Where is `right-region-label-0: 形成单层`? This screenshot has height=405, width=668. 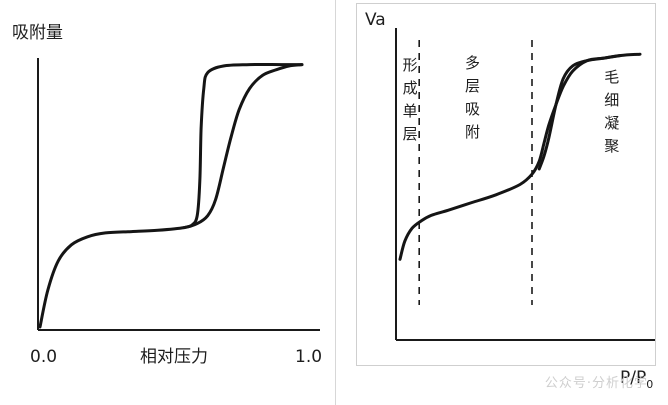 right-region-label-0: 形成单层 is located at coordinates (410, 99).